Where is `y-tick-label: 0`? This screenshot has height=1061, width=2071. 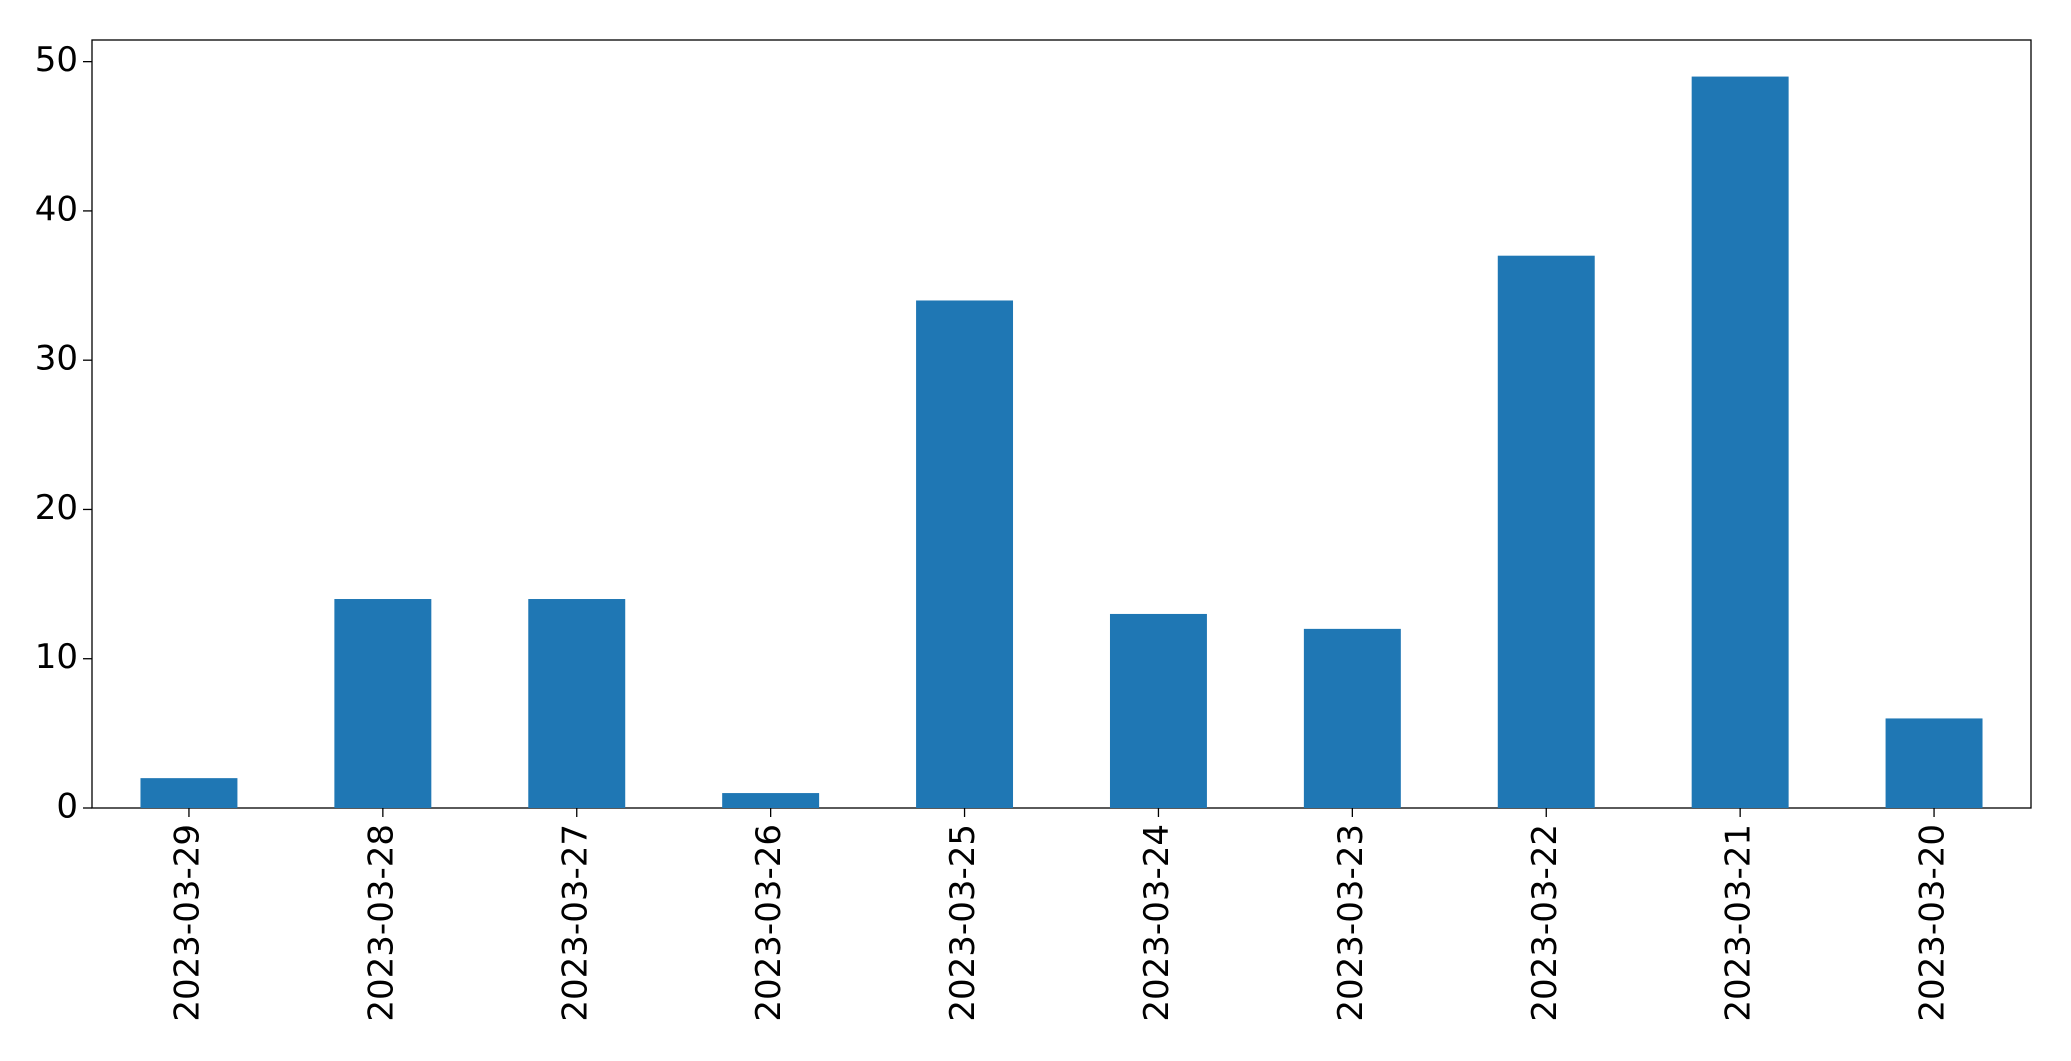
y-tick-label: 0 is located at coordinates (67, 807).